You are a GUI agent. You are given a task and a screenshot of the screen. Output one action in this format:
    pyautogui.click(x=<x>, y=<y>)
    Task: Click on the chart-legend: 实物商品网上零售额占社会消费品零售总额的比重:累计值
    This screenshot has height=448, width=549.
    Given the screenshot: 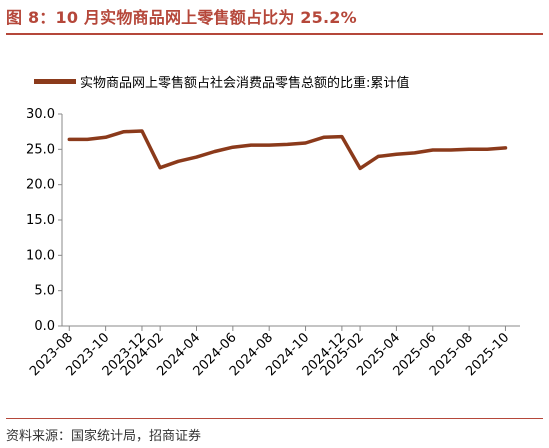 What is the action you would take?
    pyautogui.click(x=221, y=81)
    